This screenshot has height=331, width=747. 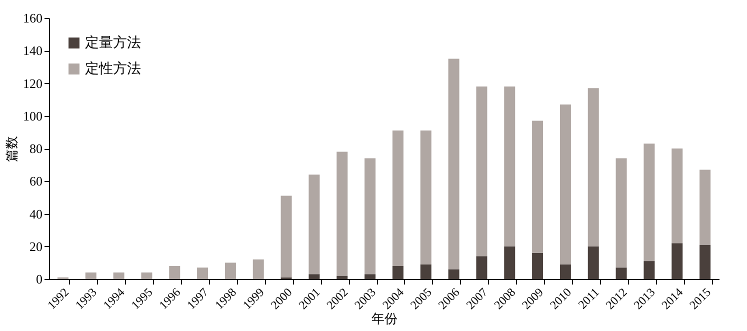 I want to click on y-tick-label: 0, so click(x=39, y=279).